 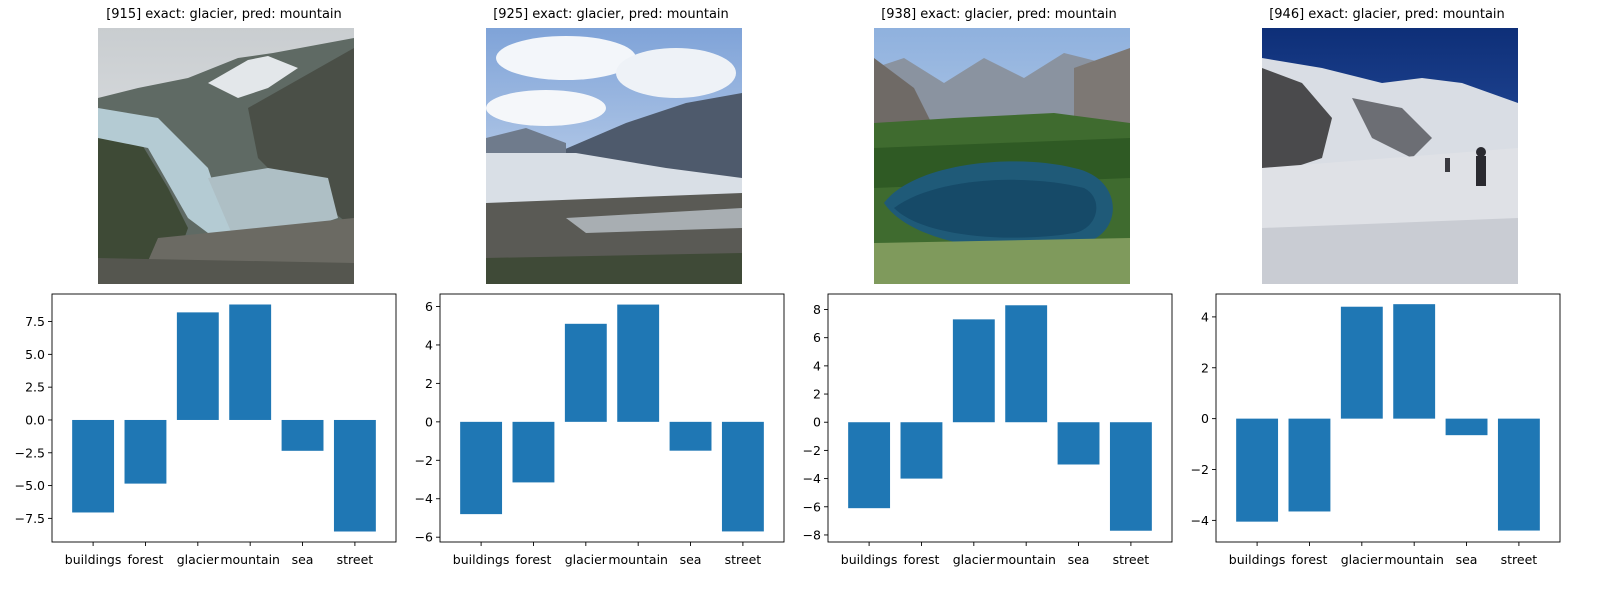 I want to click on glacier-hikers-photo, so click(x=1390, y=156).